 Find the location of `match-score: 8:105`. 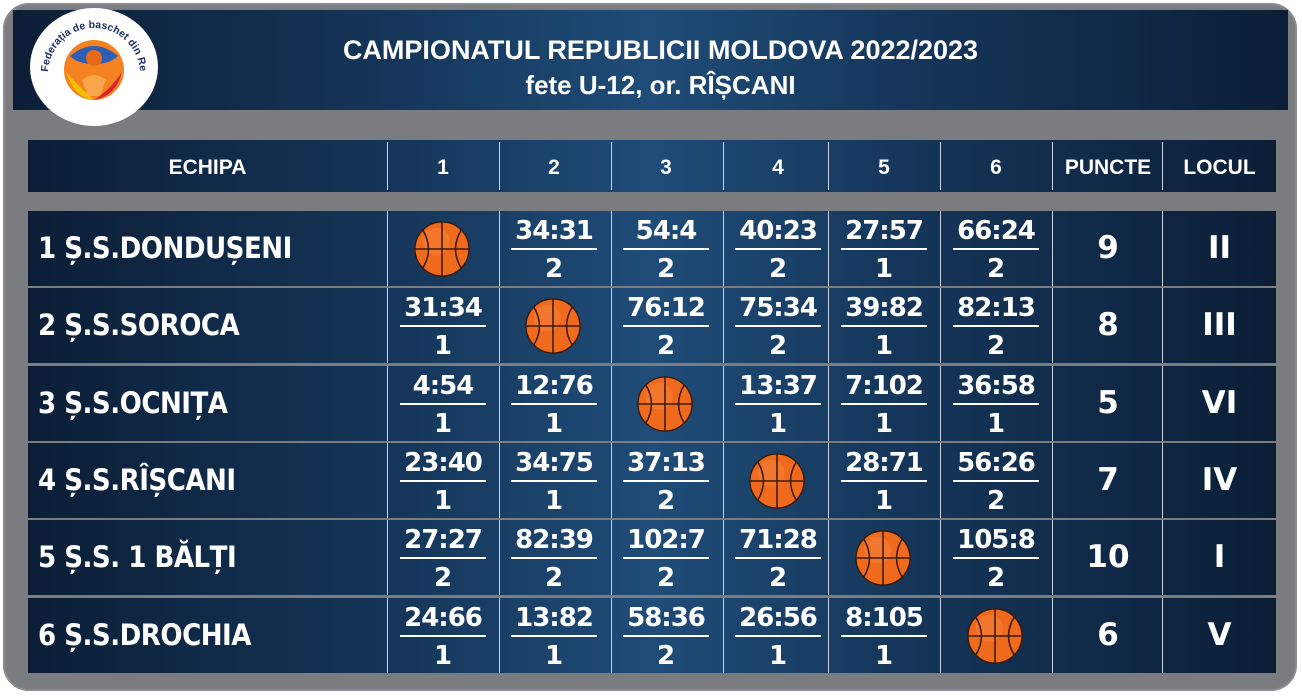

match-score: 8:105 is located at coordinates (884, 619).